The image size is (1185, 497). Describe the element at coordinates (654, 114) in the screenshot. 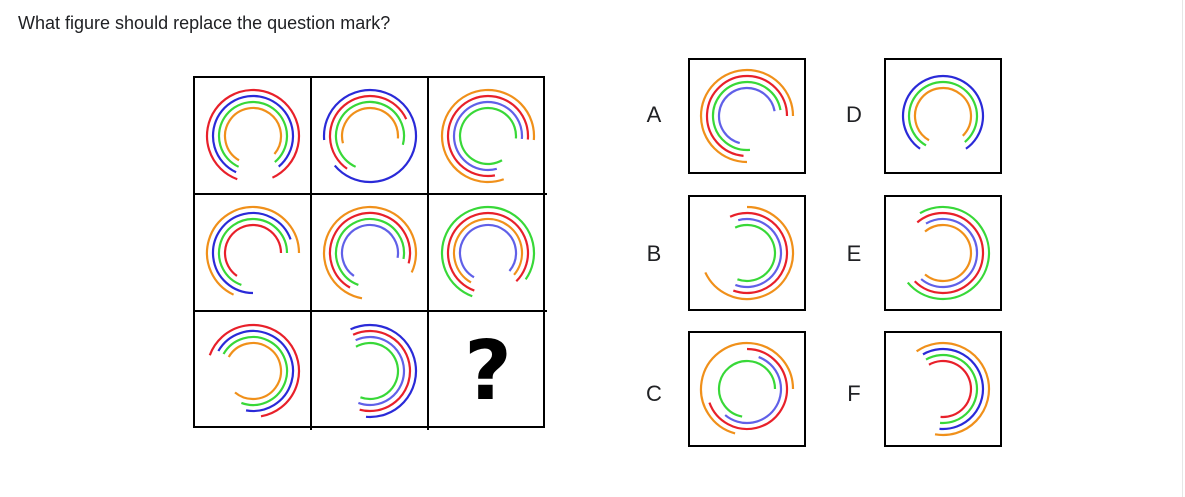

I see `option-a-label: A` at that location.